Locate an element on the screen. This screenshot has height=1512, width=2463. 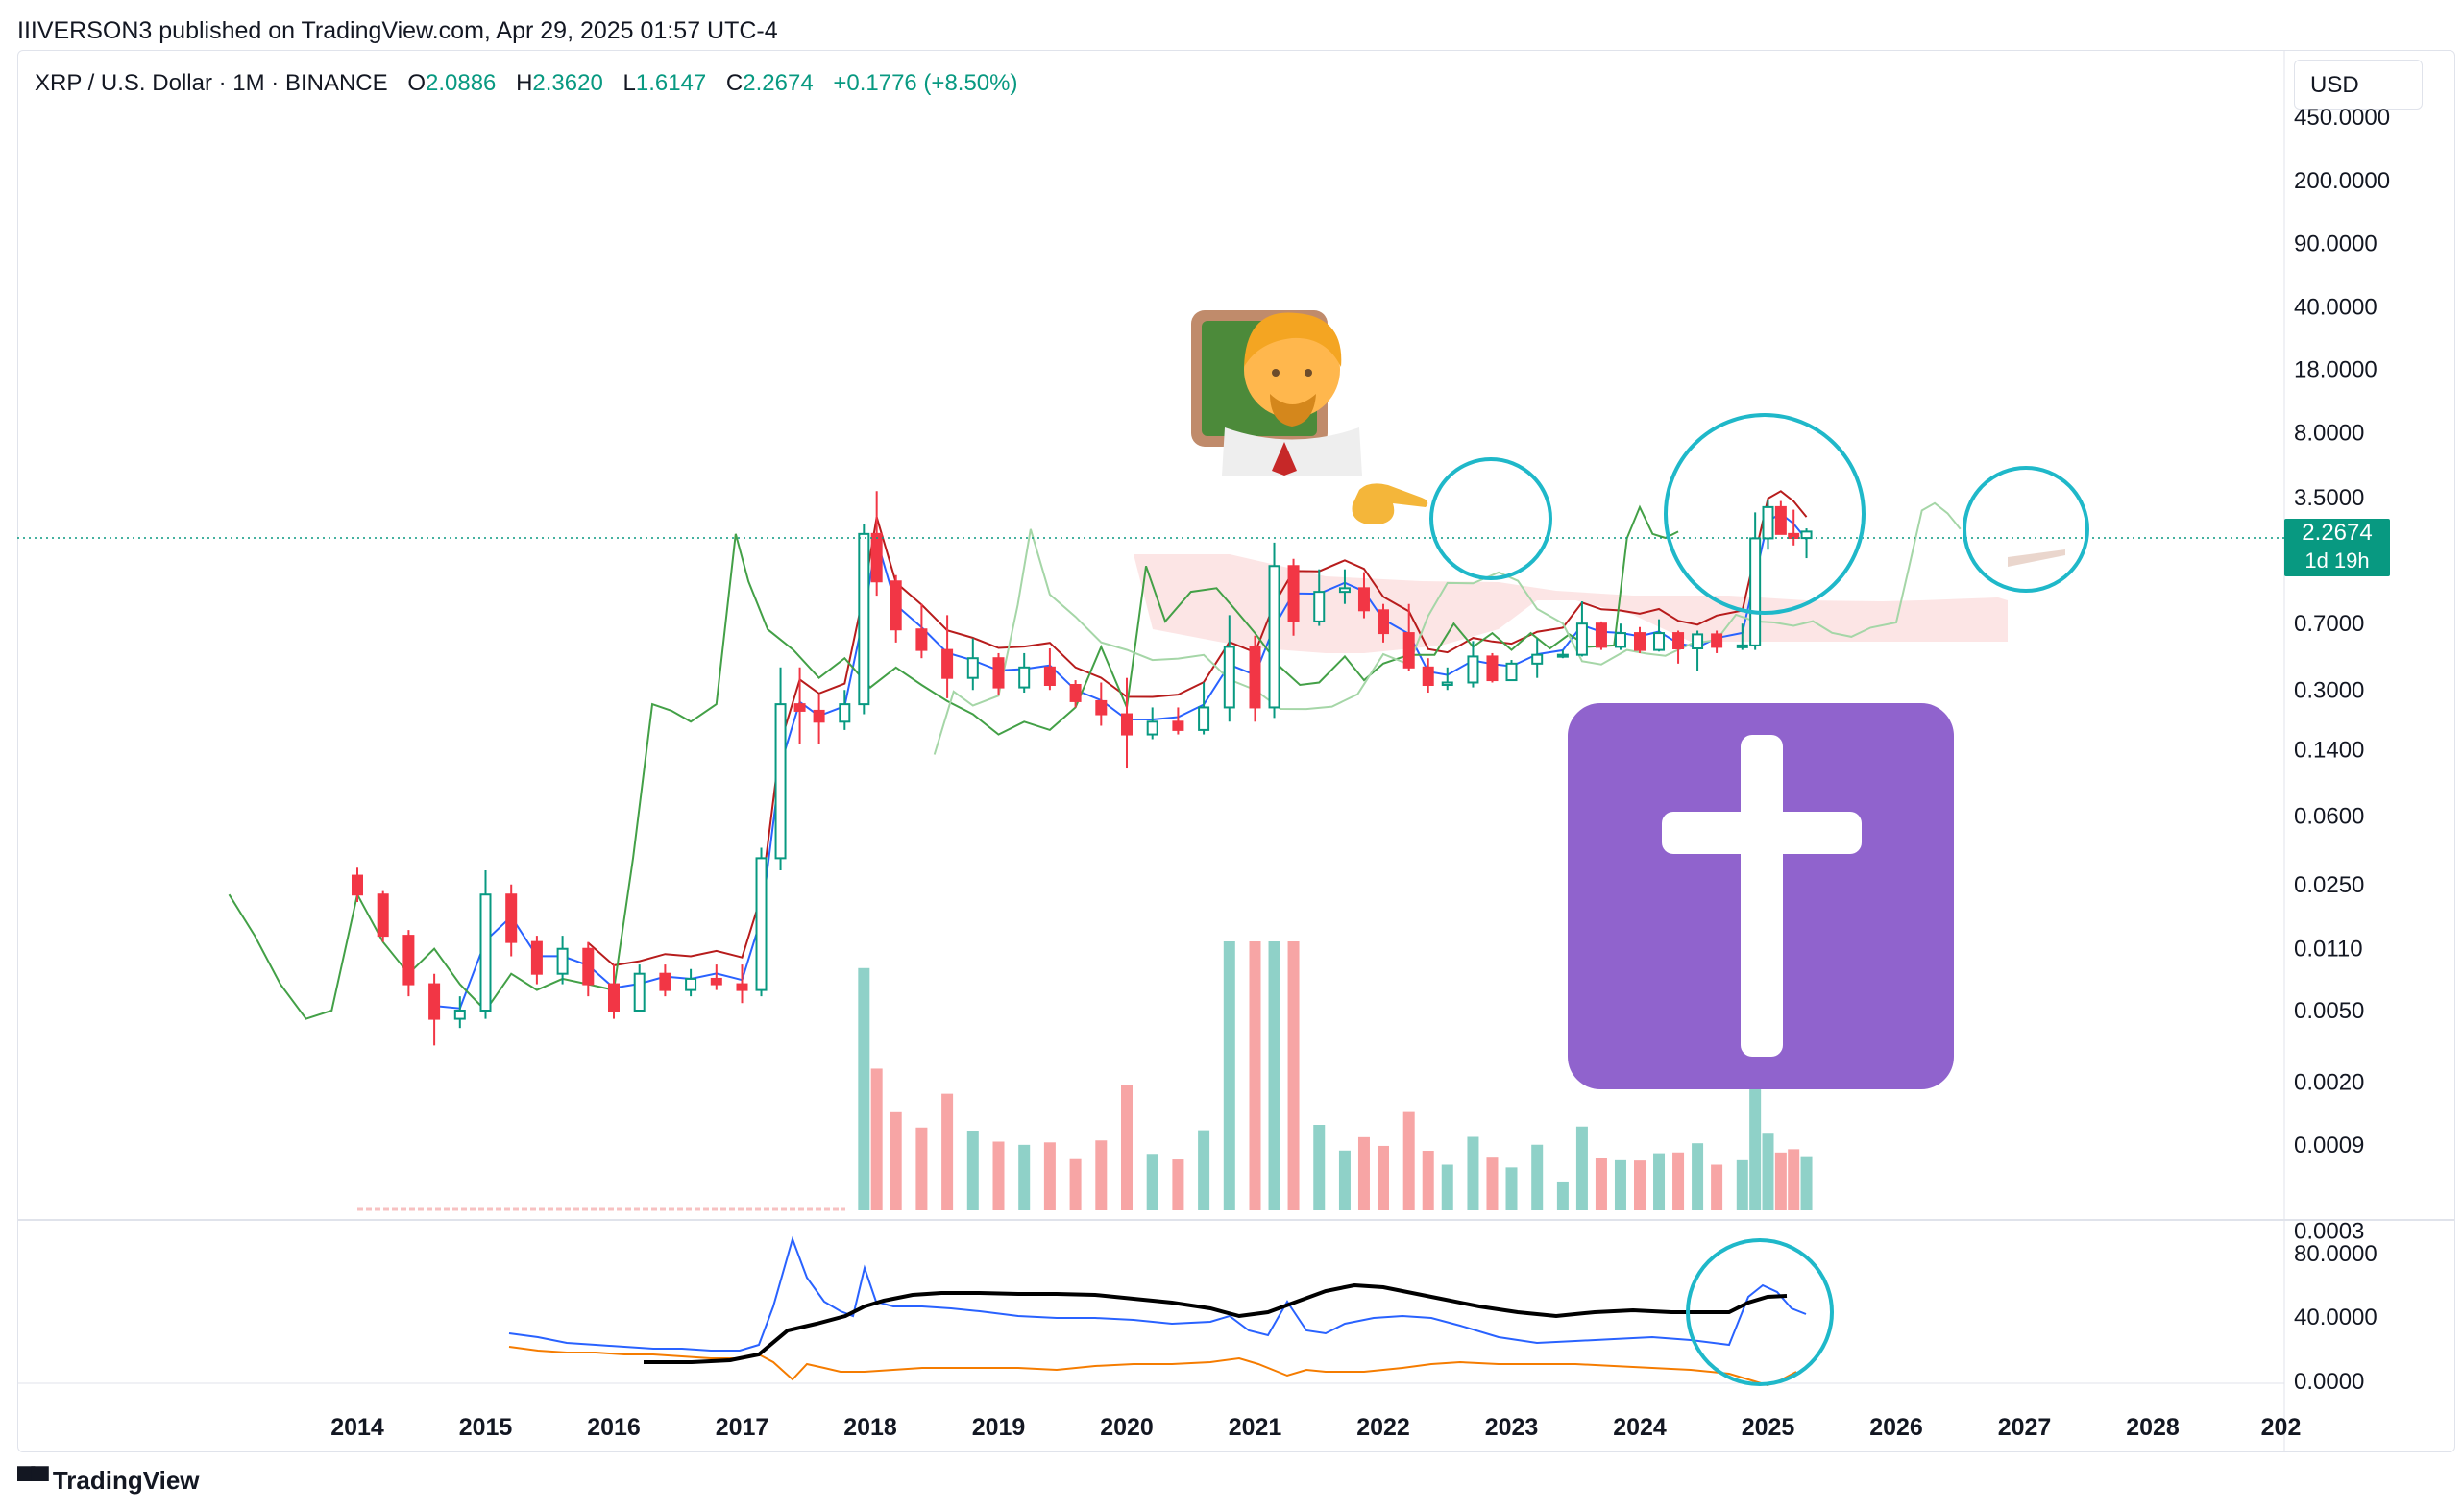
change-value: +0.1776 (+8.50%) is located at coordinates (925, 83).